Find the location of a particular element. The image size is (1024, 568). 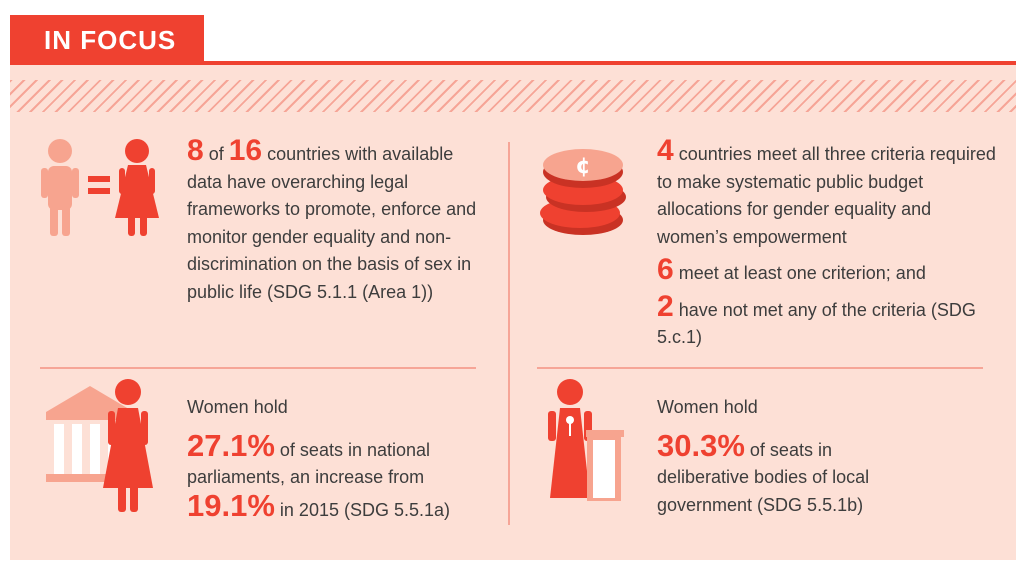

stat-budget-num2: 6 is located at coordinates (665, 269).